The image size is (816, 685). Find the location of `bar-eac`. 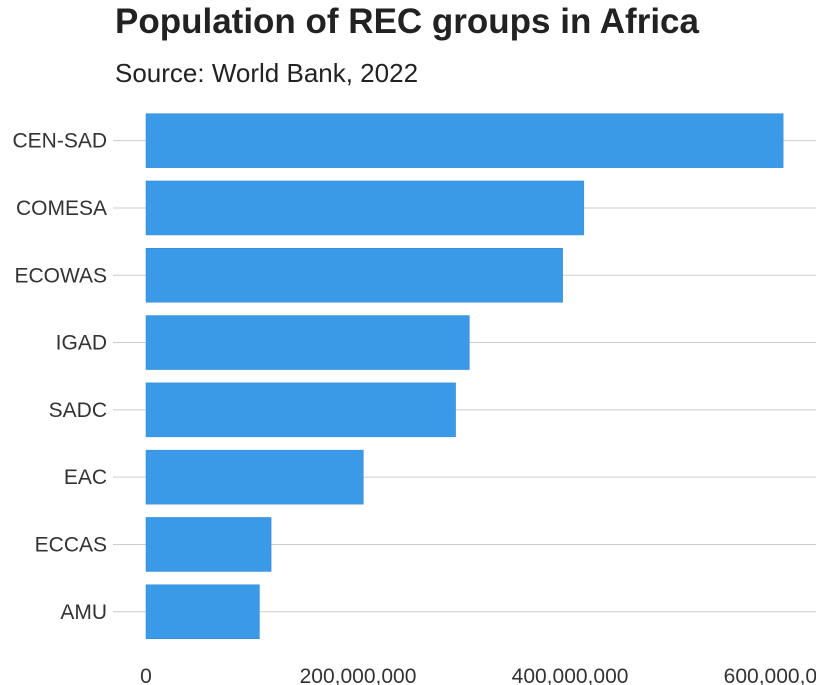

bar-eac is located at coordinates (254, 477).